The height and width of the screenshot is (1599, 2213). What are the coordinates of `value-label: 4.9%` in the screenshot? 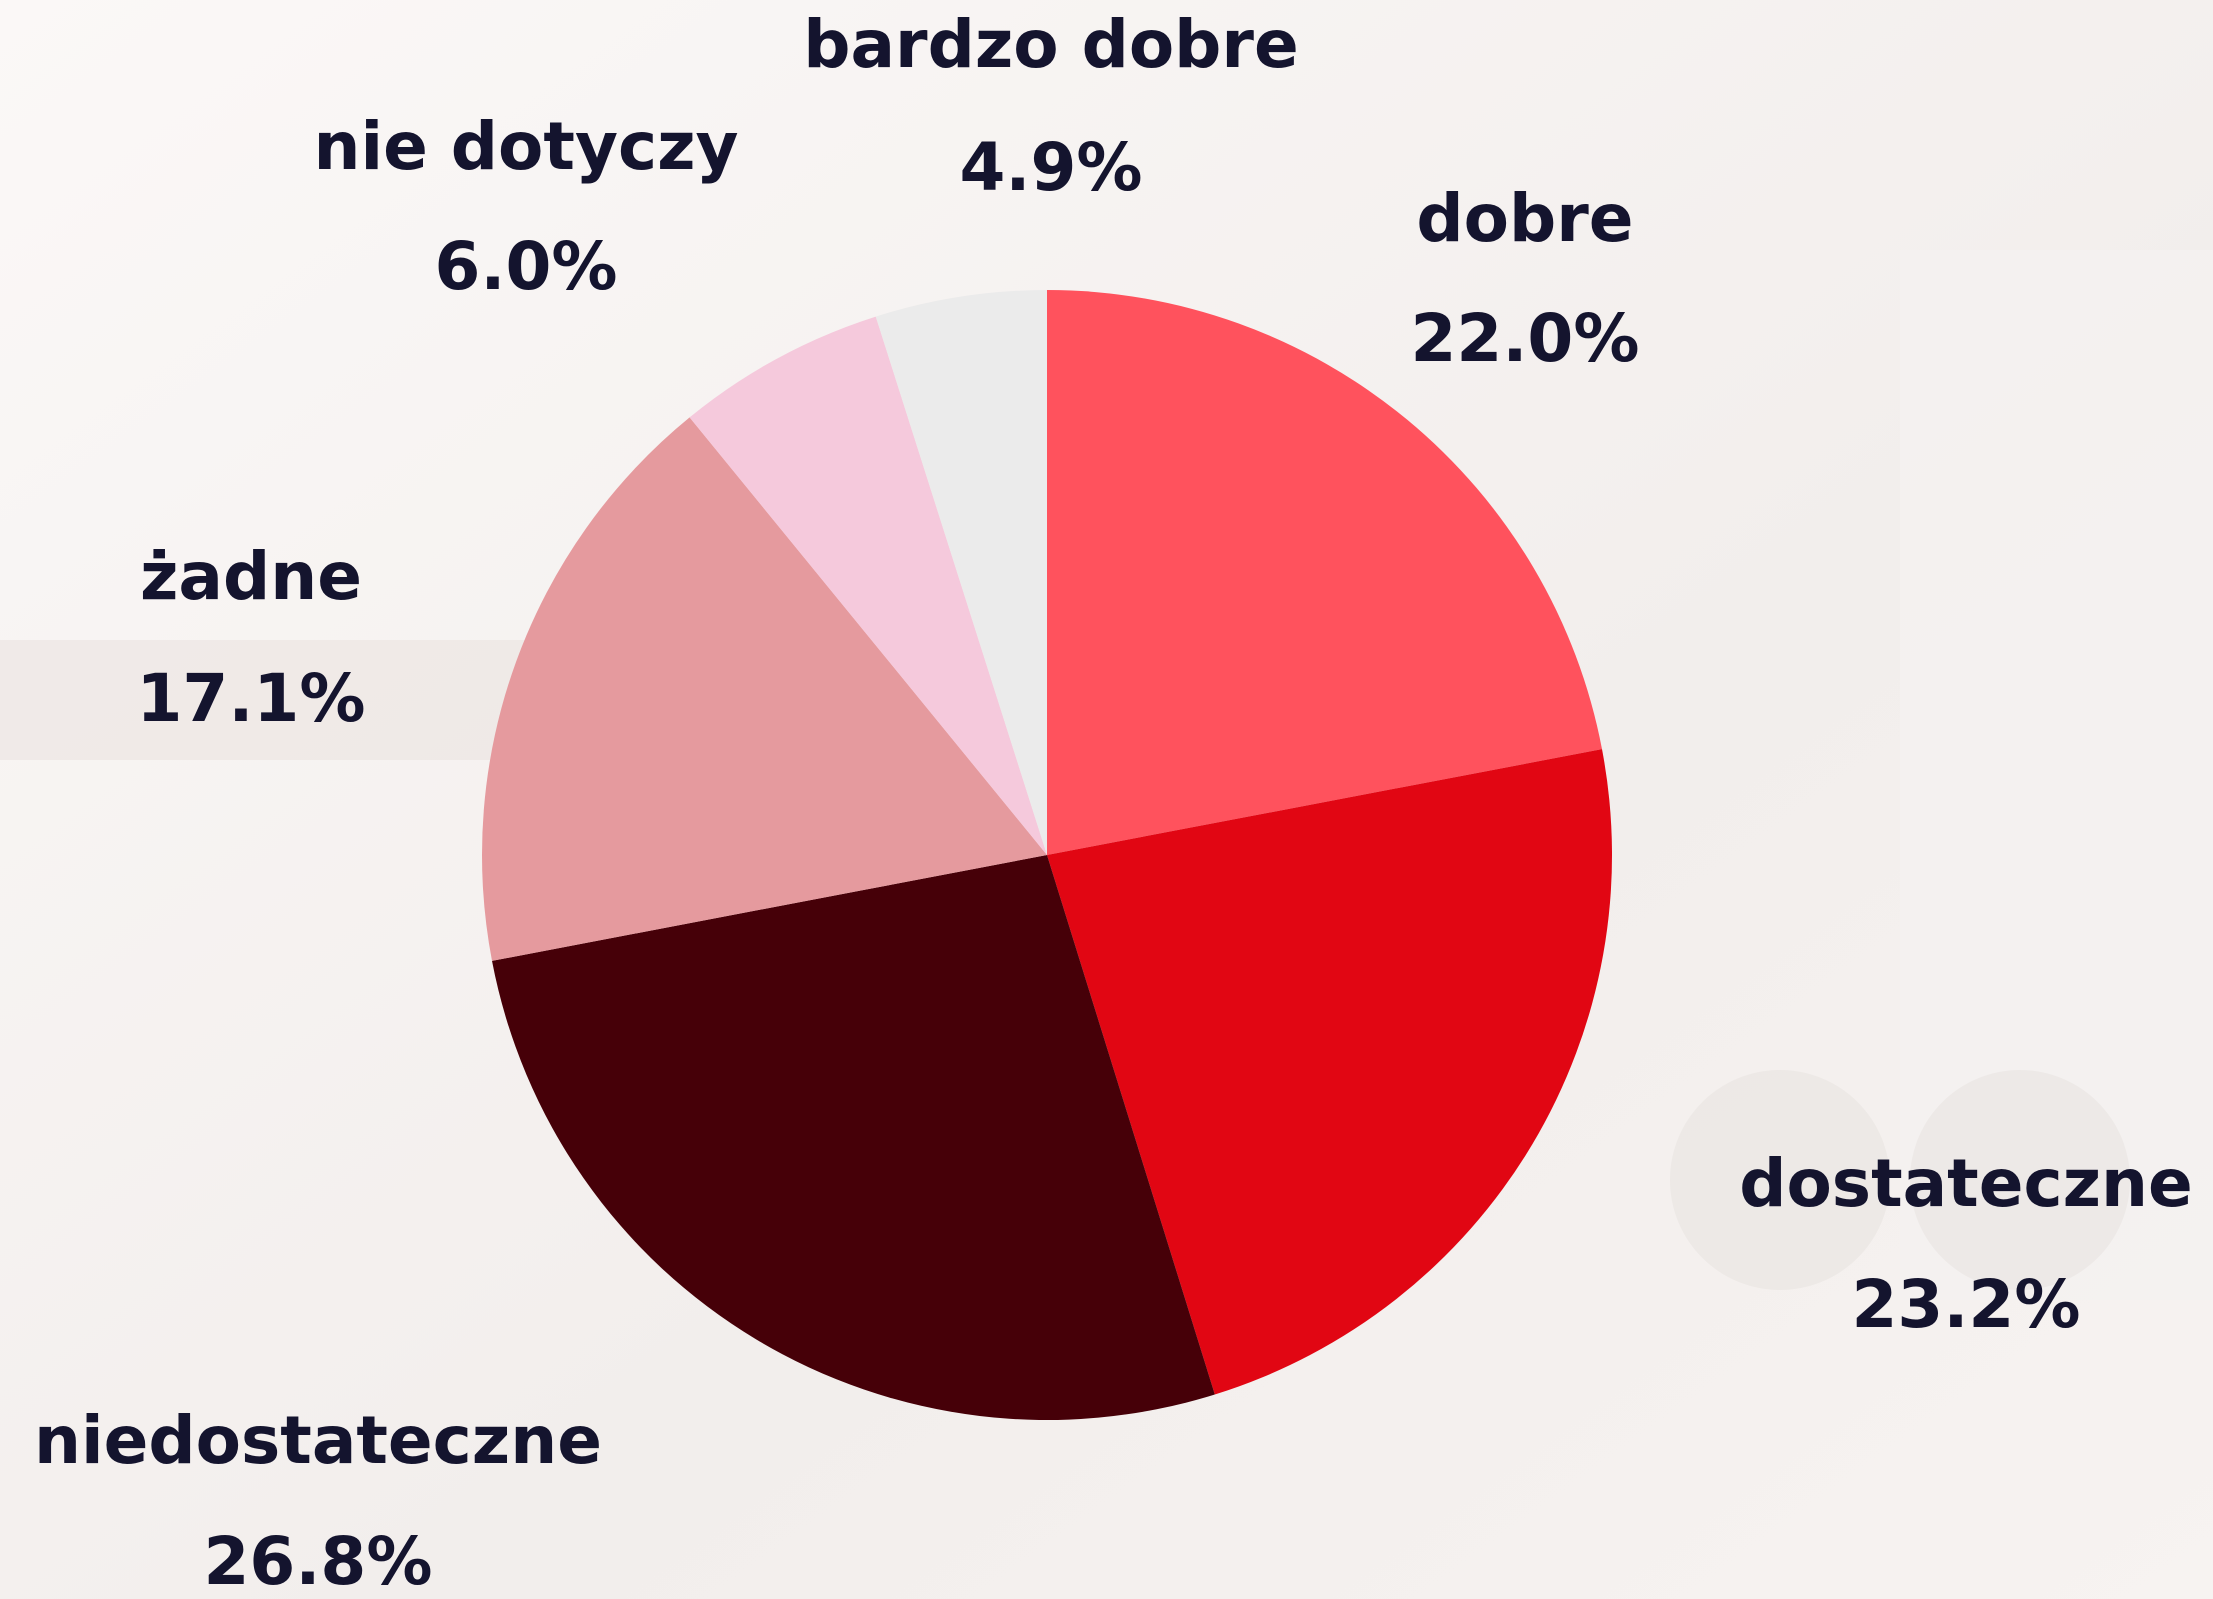 It's located at (1050, 167).